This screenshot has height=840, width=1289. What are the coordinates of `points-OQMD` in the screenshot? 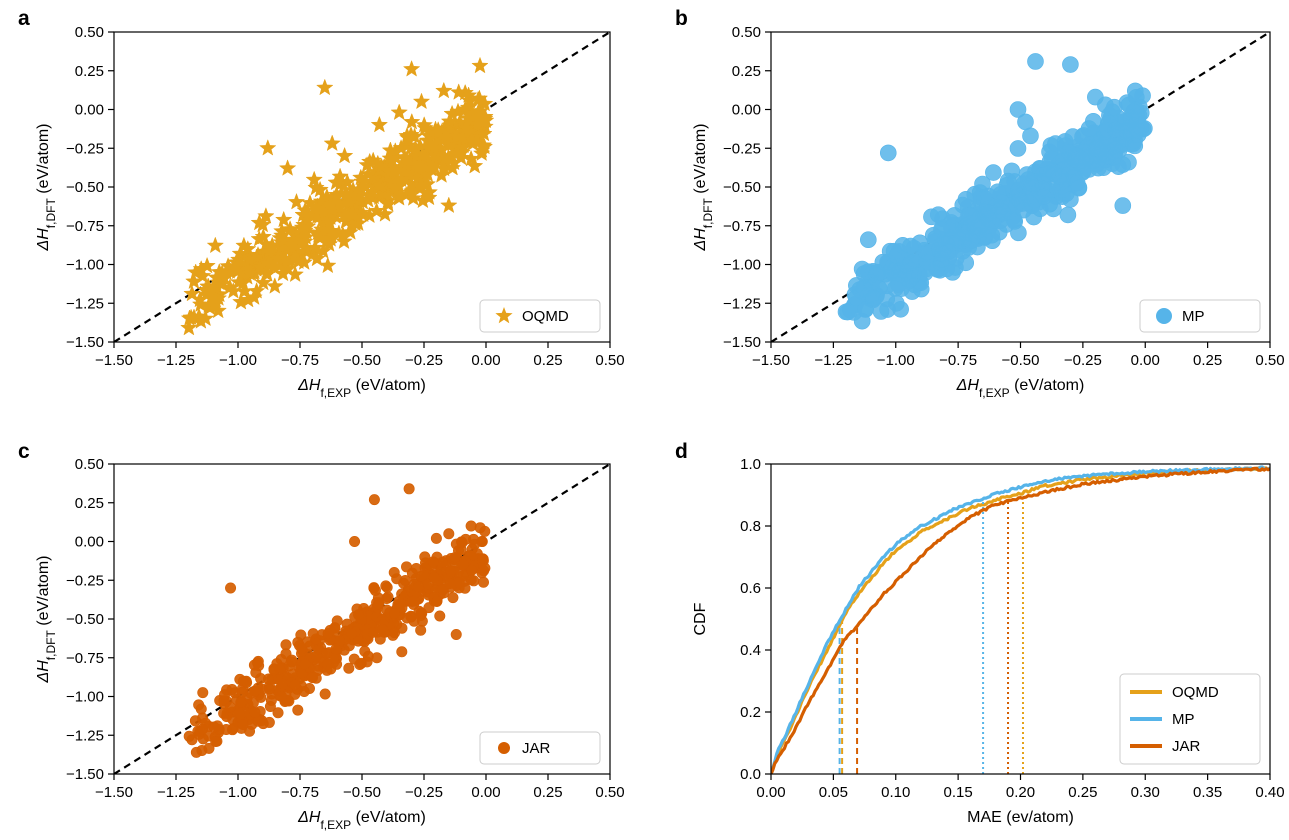 It's located at (337, 196).